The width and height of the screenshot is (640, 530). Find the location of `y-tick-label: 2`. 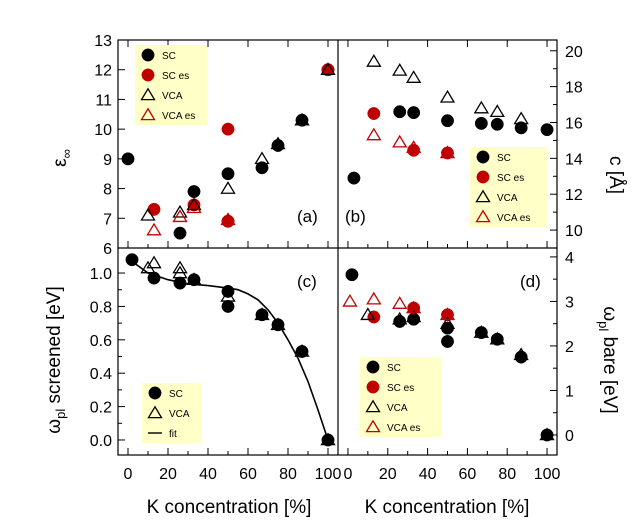

y-tick-label: 2 is located at coordinates (569, 347).